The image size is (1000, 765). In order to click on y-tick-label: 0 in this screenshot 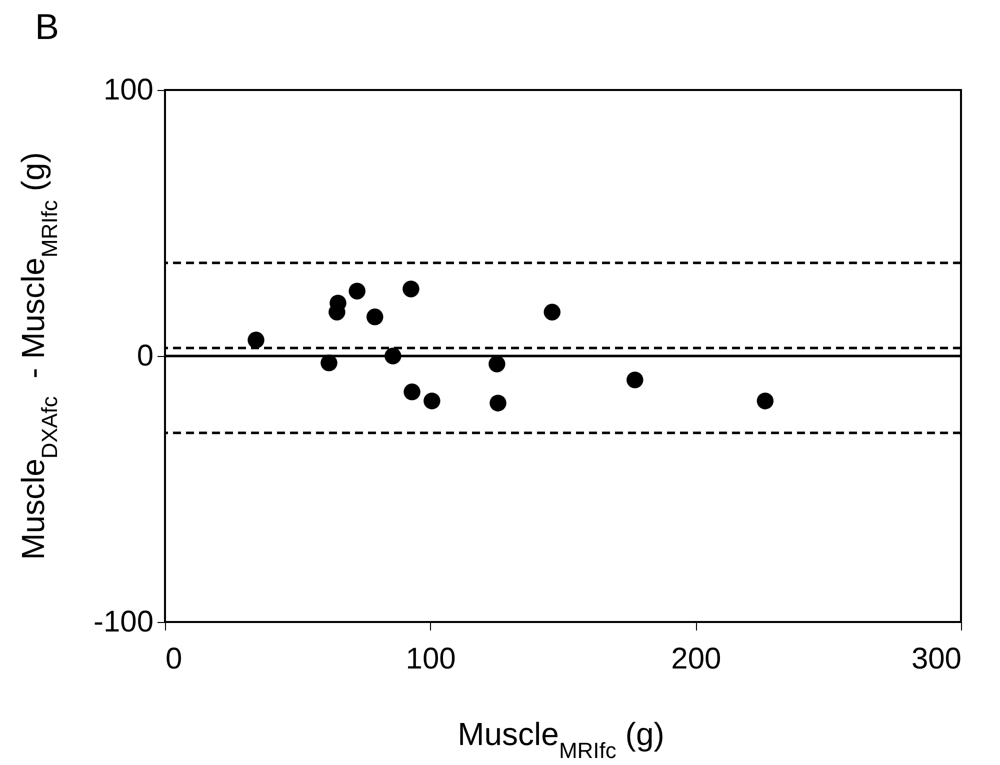, I will do `click(145, 356)`.